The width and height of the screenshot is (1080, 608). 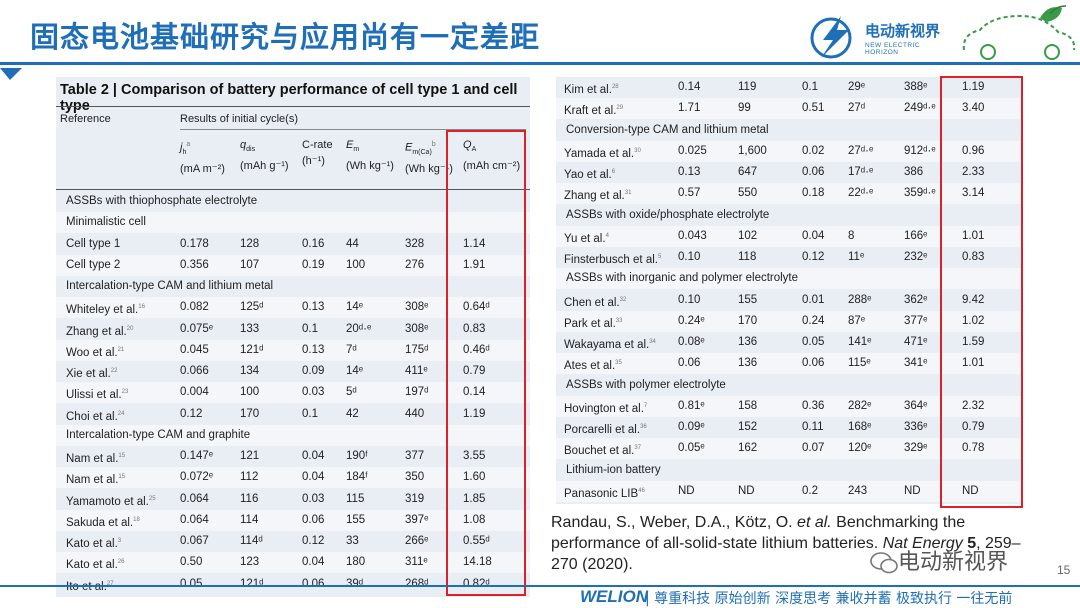 I want to click on header-reference: Reference, so click(x=85, y=119).